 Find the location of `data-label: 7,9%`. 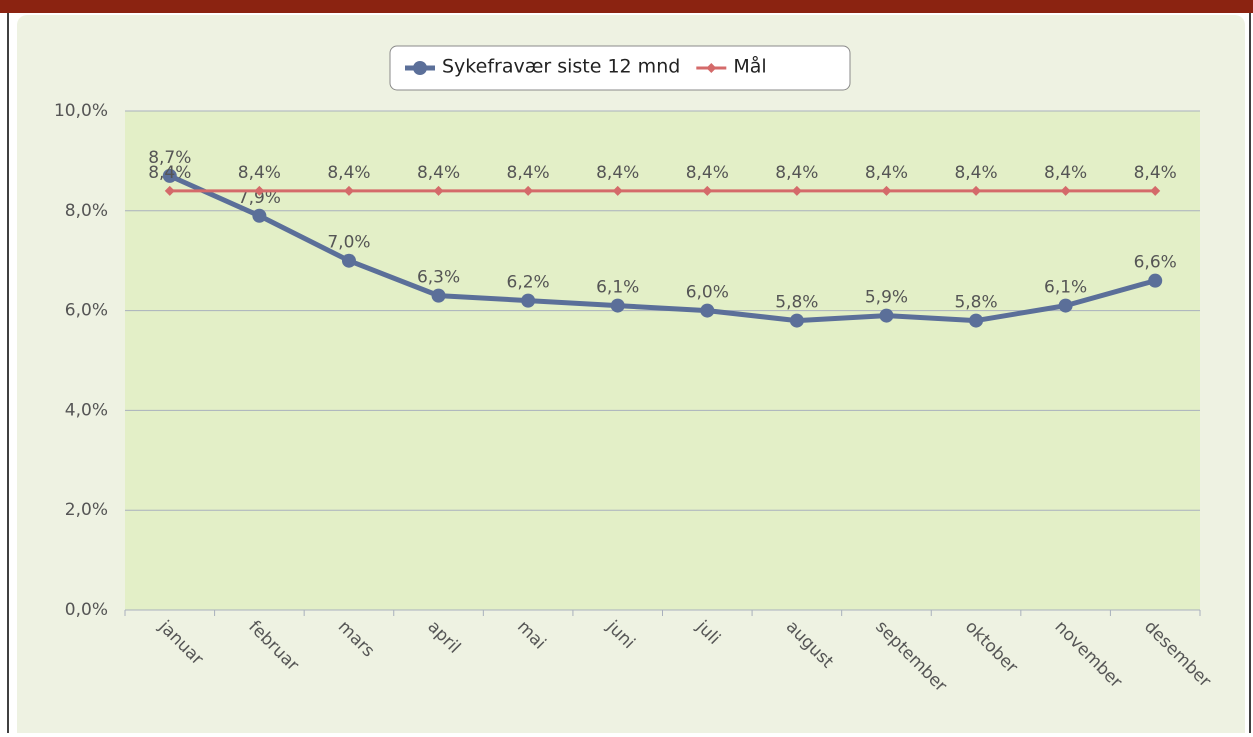

data-label: 7,9% is located at coordinates (259, 198).